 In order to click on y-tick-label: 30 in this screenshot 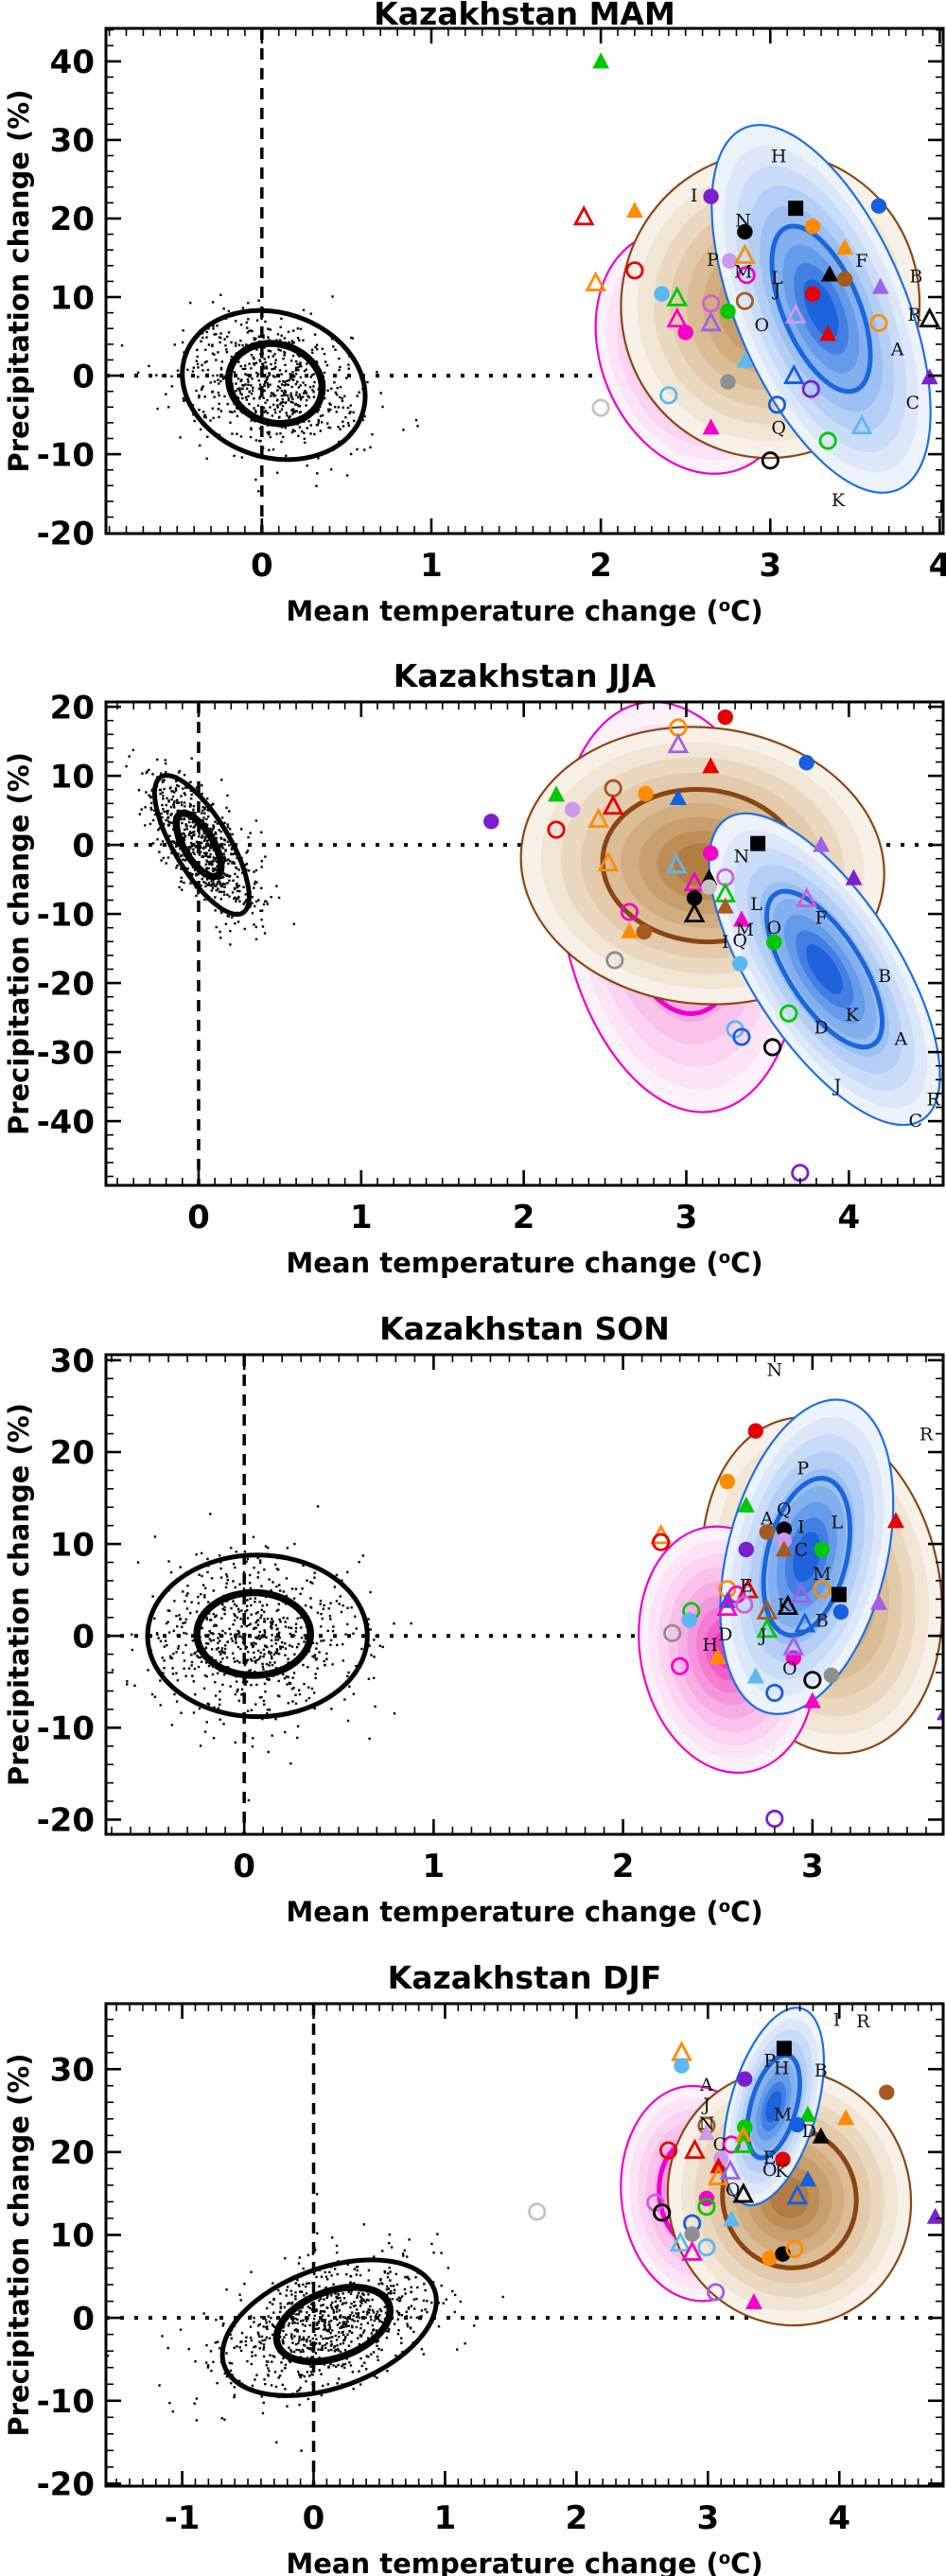, I will do `click(72, 1361)`.